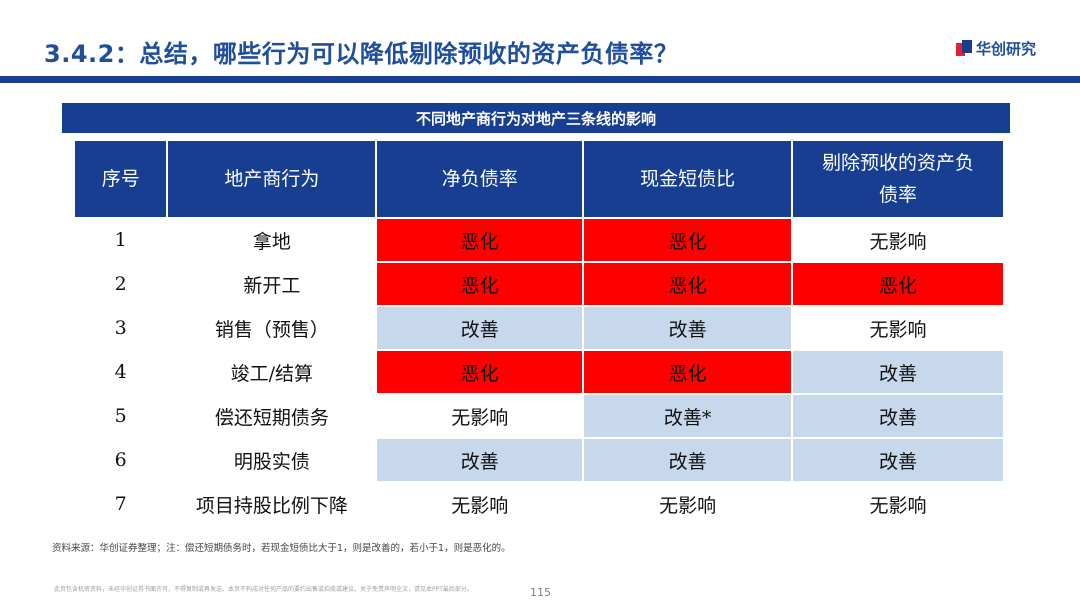 This screenshot has height=608, width=1080. What do you see at coordinates (121, 328) in the screenshot?
I see `row-number: 3` at bounding box center [121, 328].